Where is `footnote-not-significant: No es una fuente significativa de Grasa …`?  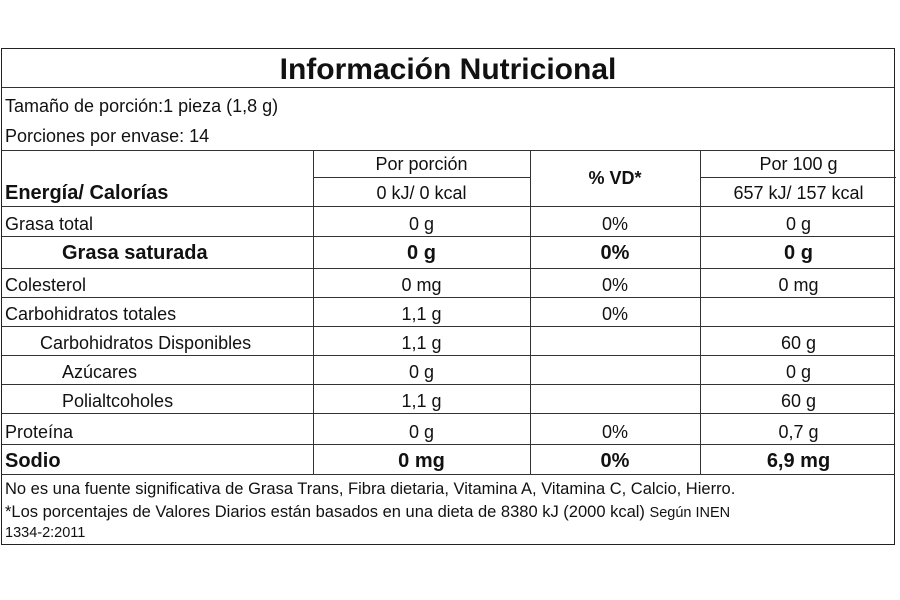 footnote-not-significant: No es una fuente significativa de Grasa … is located at coordinates (370, 489).